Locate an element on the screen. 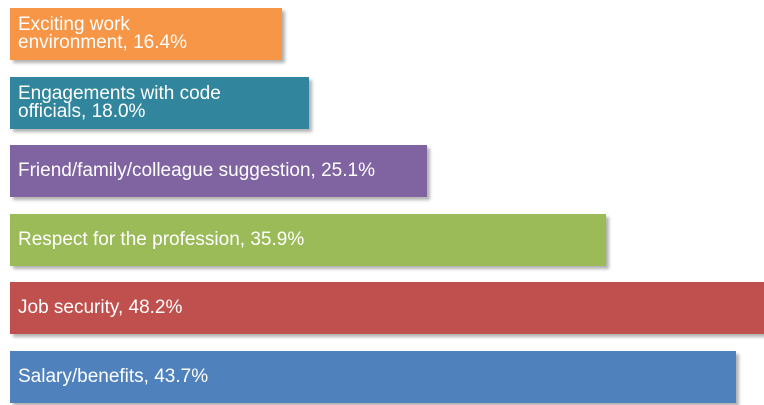  bar: Exciting work environment, 16.4% is located at coordinates (146, 34).